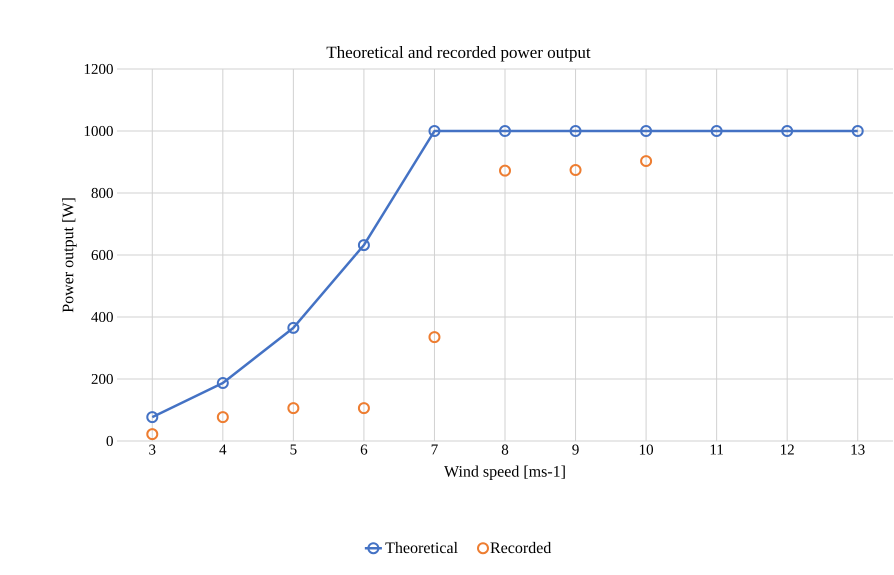 Image resolution: width=894 pixels, height=575 pixels. Describe the element at coordinates (858, 449) in the screenshot. I see `x-tick-label: 13` at that location.